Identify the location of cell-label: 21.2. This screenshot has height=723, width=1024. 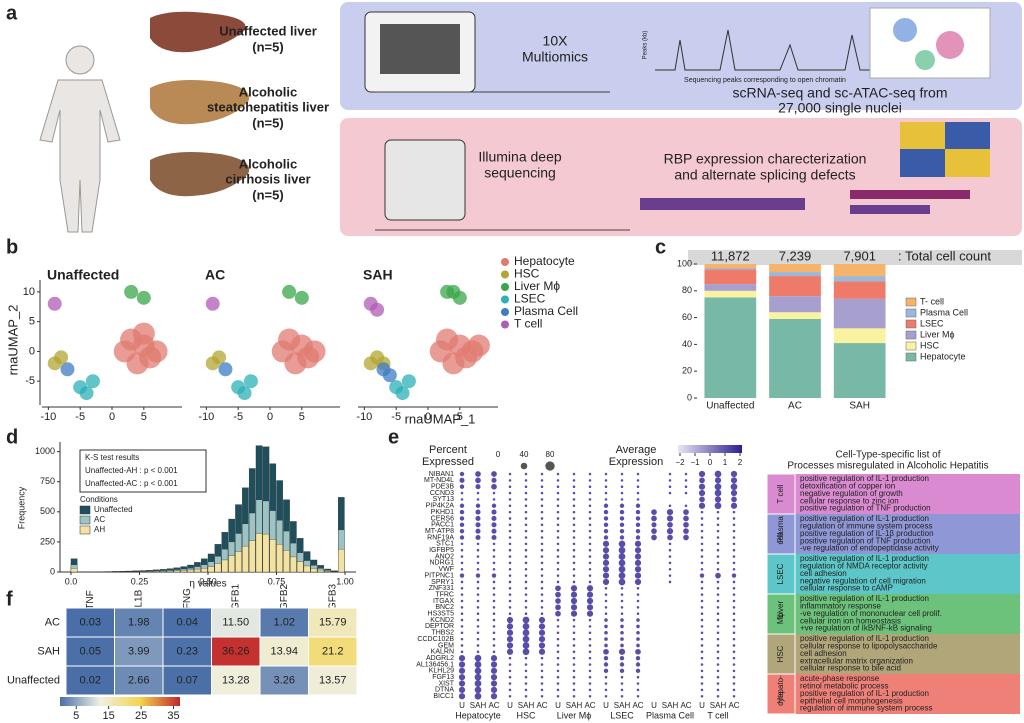
(332, 651).